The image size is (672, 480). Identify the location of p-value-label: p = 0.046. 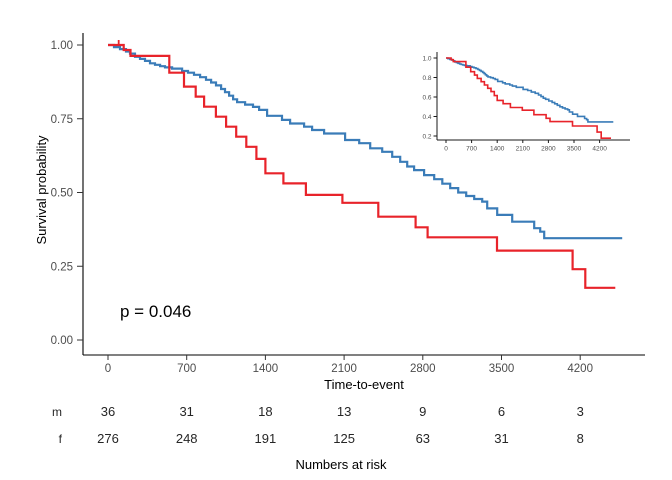
(155, 311).